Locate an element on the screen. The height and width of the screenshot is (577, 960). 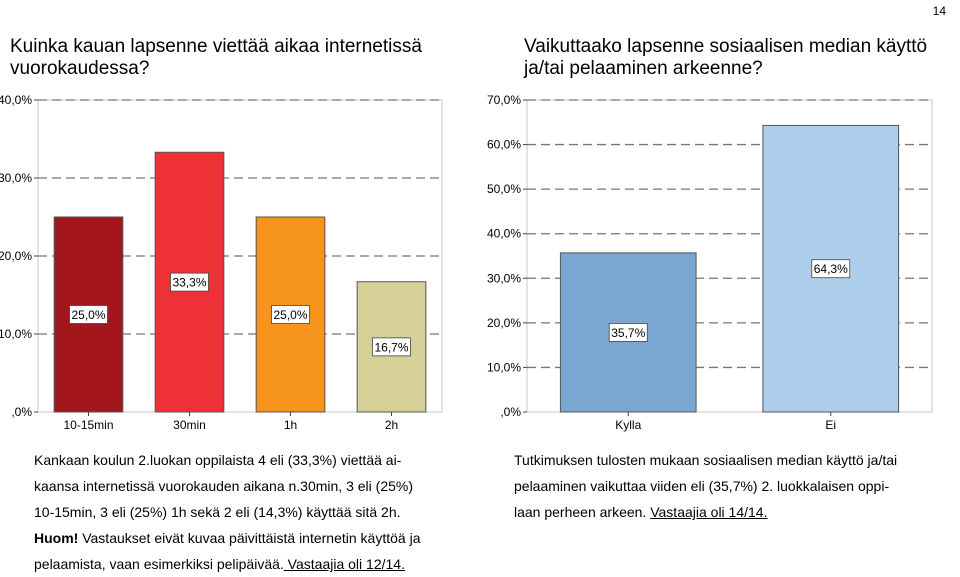
left-ytick-label: 40,0% is located at coordinates (16, 100).